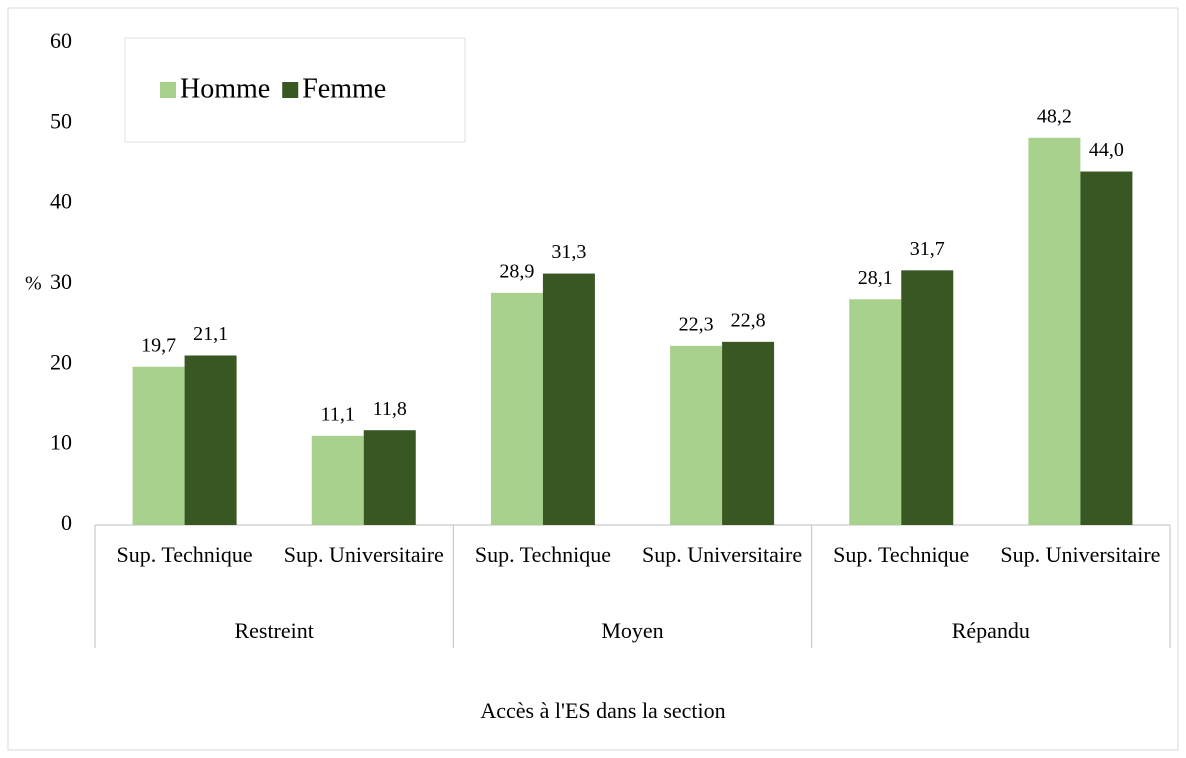 This screenshot has height=758, width=1186. I want to click on legend-label: Femme, so click(344, 88).